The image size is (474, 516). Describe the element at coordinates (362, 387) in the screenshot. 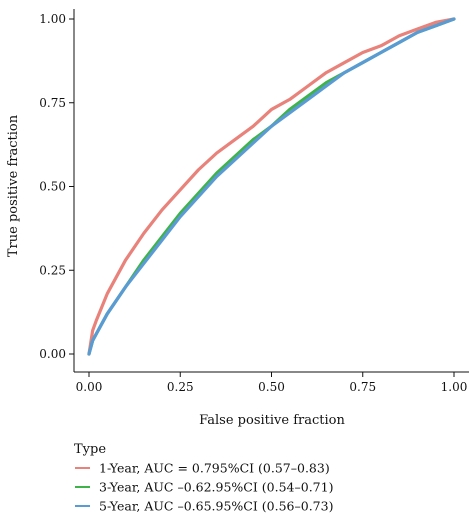

I see `x-tick-label: 0.75` at that location.